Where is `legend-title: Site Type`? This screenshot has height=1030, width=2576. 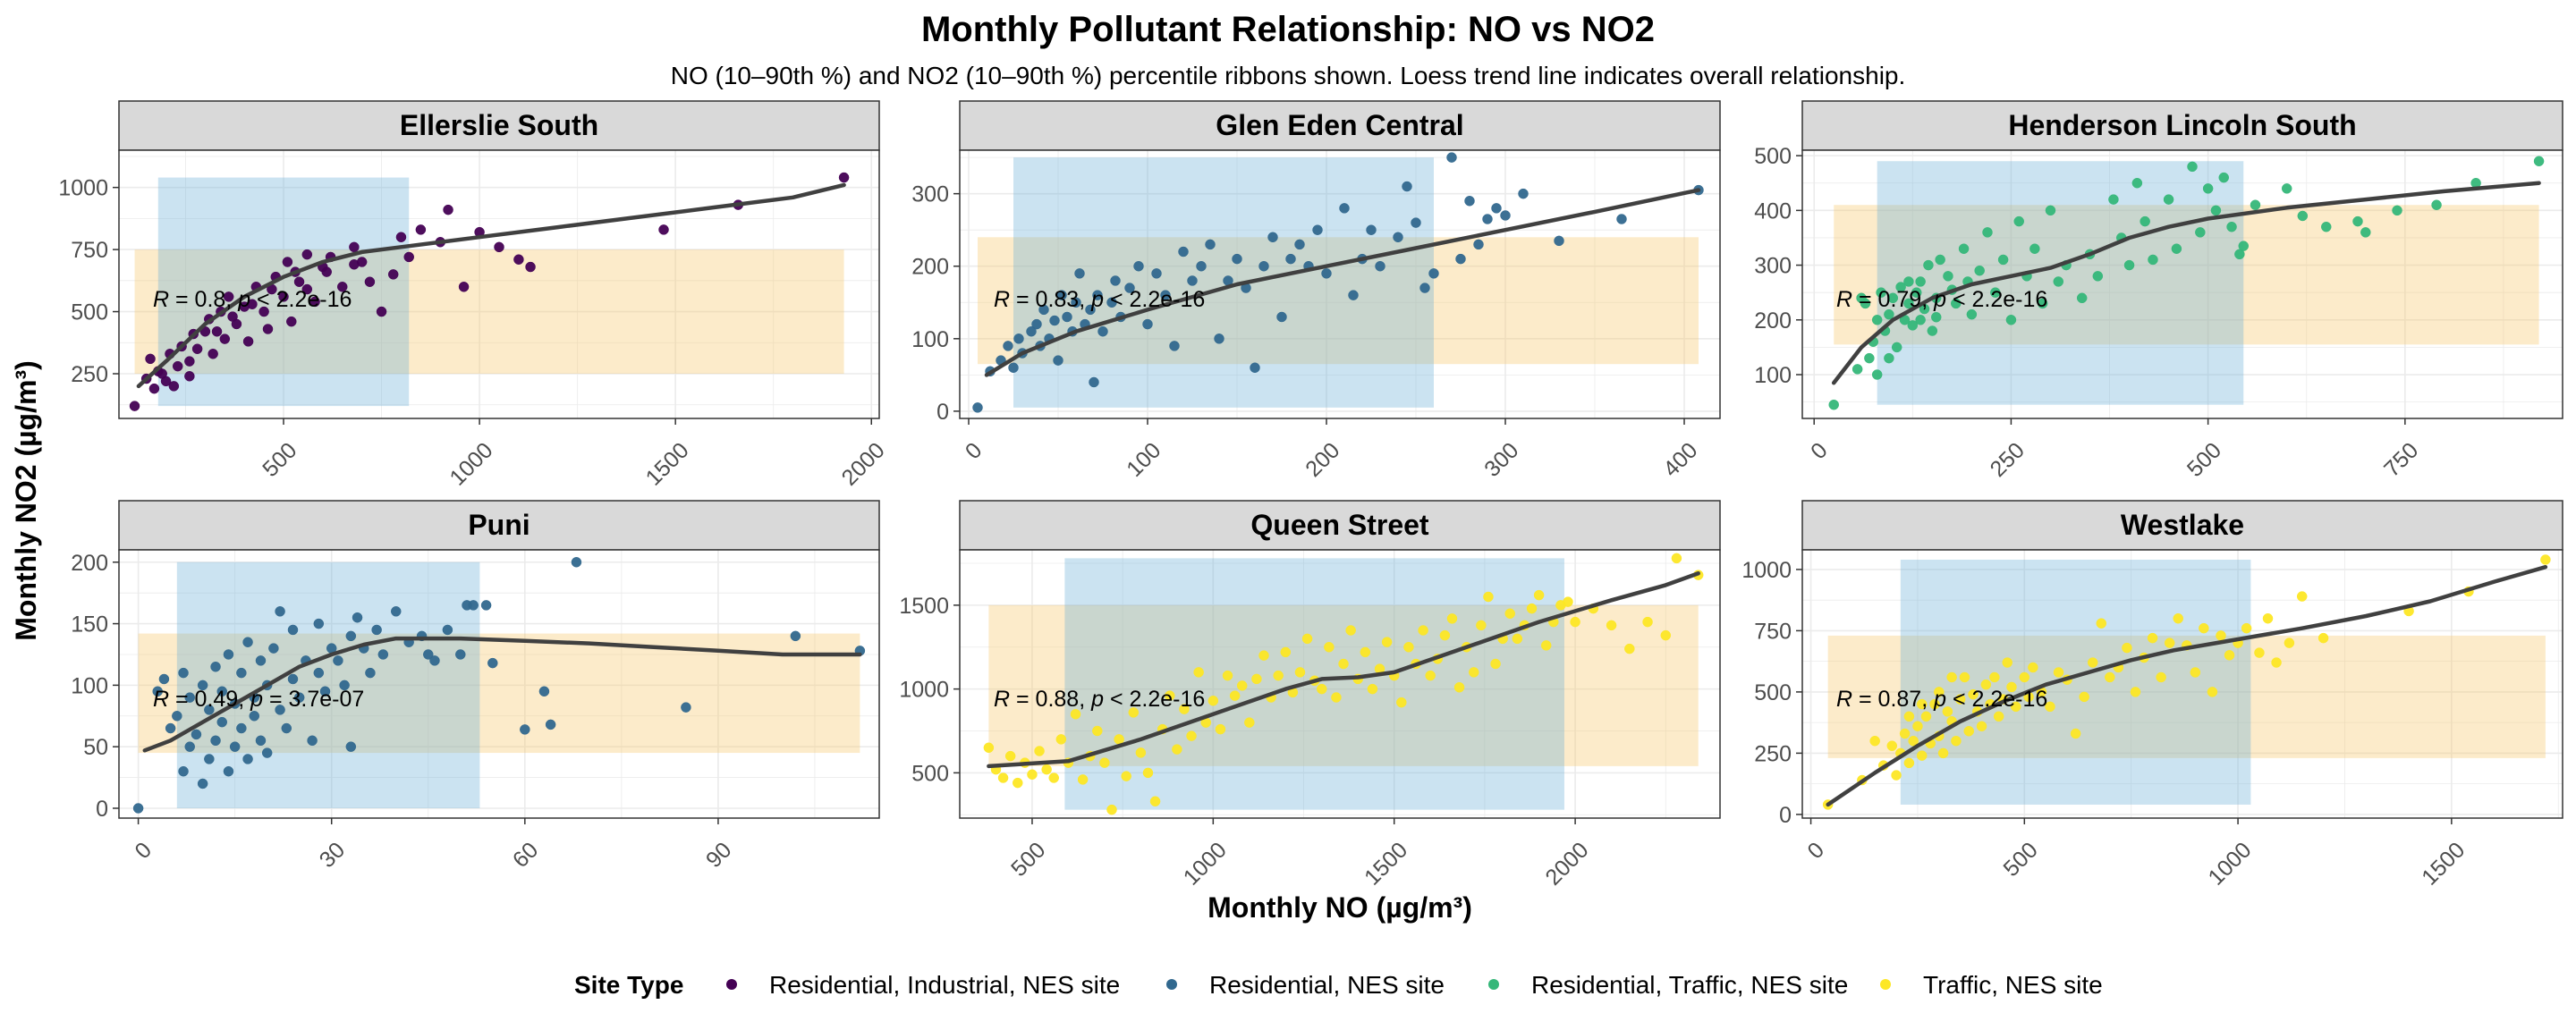
legend-title: Site Type is located at coordinates (628, 985).